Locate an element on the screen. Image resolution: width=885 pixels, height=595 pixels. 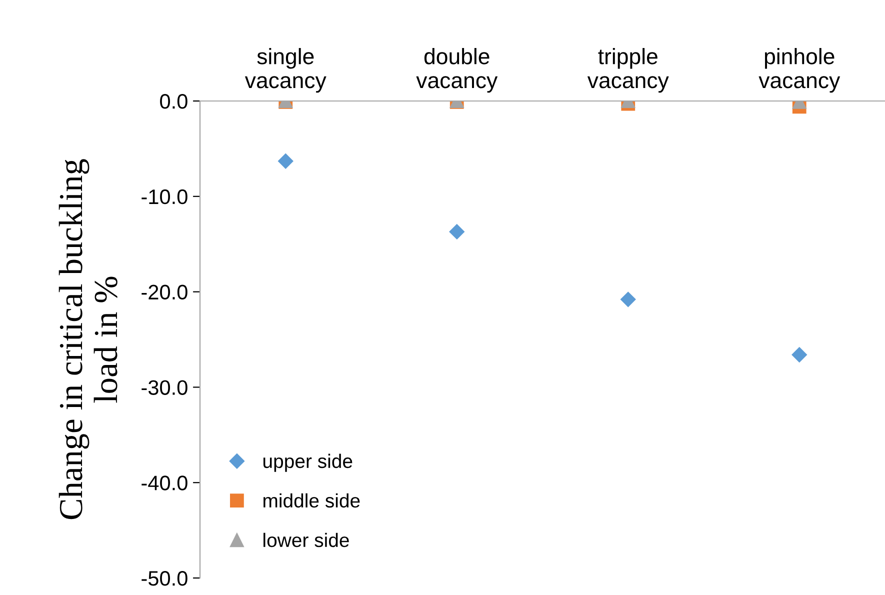
legend-label: middle side is located at coordinates (312, 500).